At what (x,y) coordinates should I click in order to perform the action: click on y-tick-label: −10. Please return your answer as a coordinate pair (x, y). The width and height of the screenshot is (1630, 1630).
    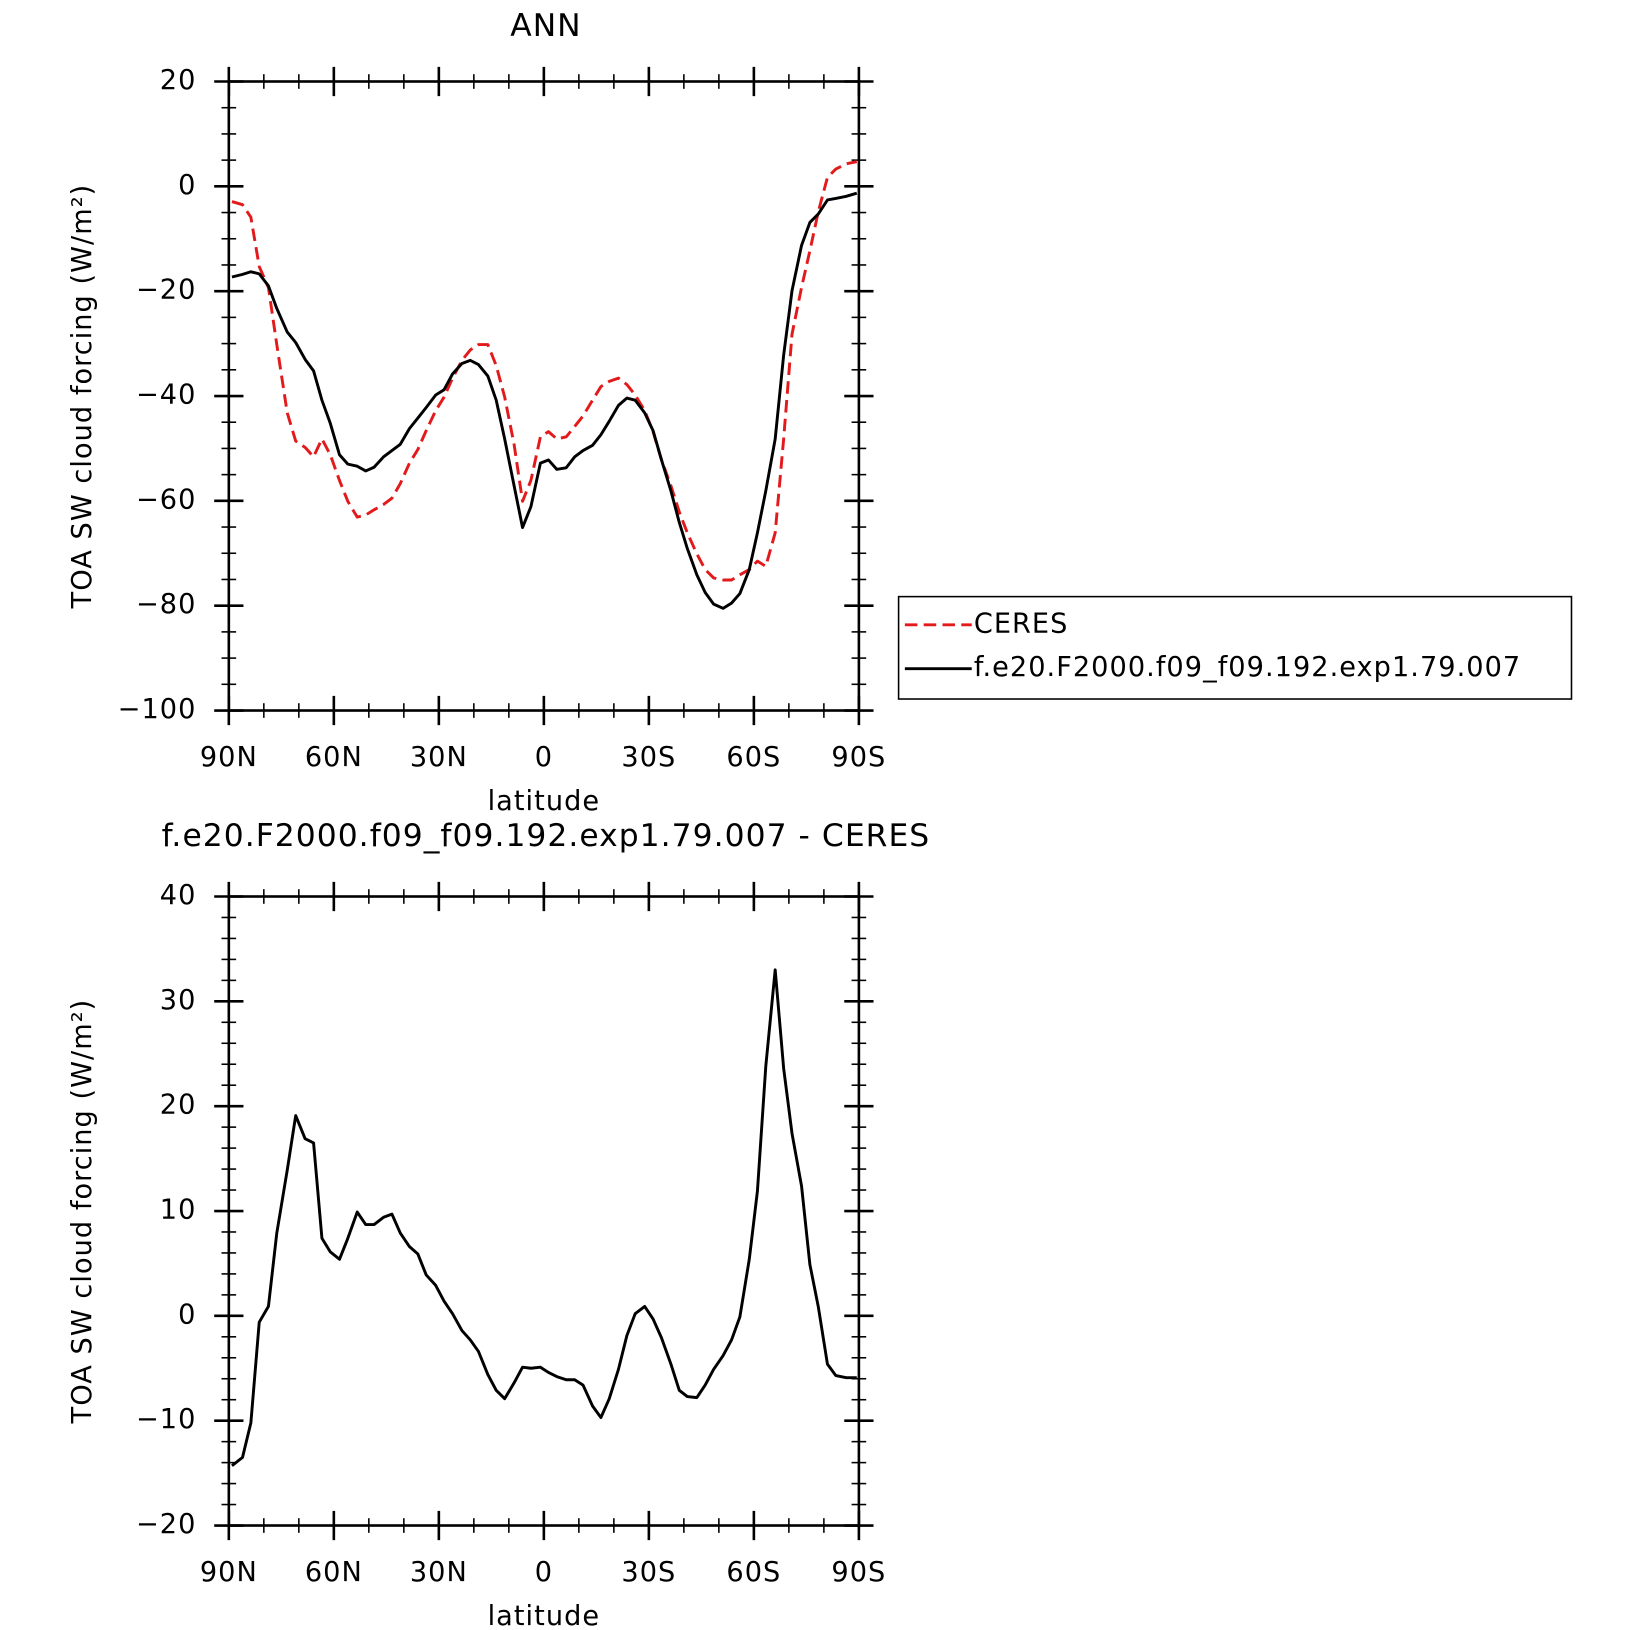
    Looking at the image, I should click on (166, 1419).